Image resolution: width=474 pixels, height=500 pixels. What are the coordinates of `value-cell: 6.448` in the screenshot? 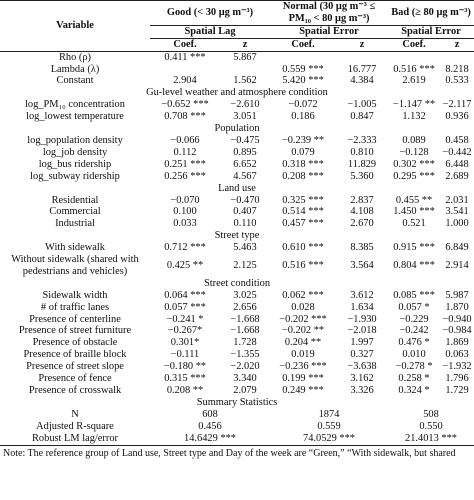 It's located at (457, 164).